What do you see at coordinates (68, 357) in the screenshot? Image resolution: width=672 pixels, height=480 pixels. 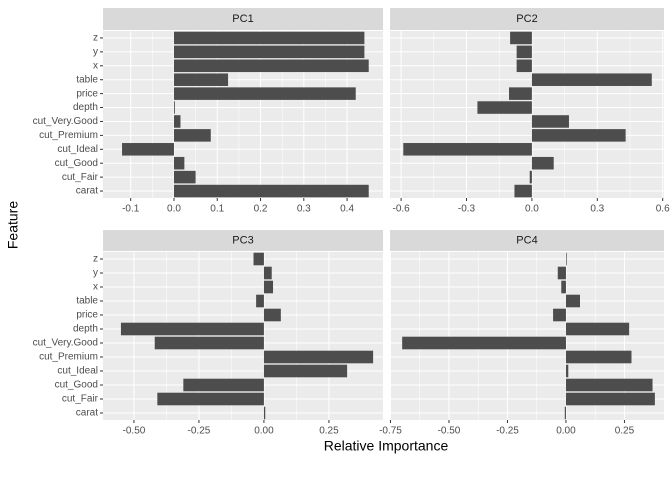 I see `y-tick-label: cut_Premium` at bounding box center [68, 357].